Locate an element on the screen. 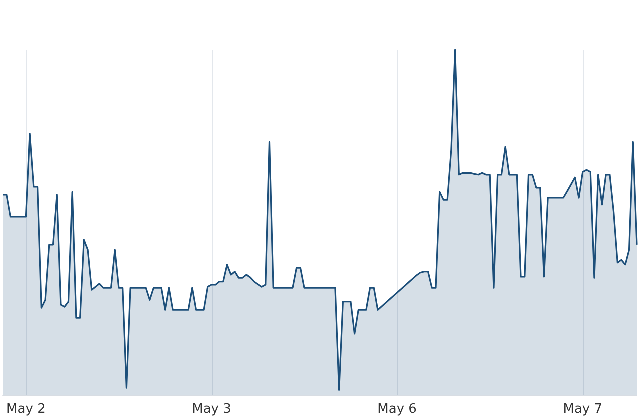  x-tick-label: May 2 is located at coordinates (26, 409).